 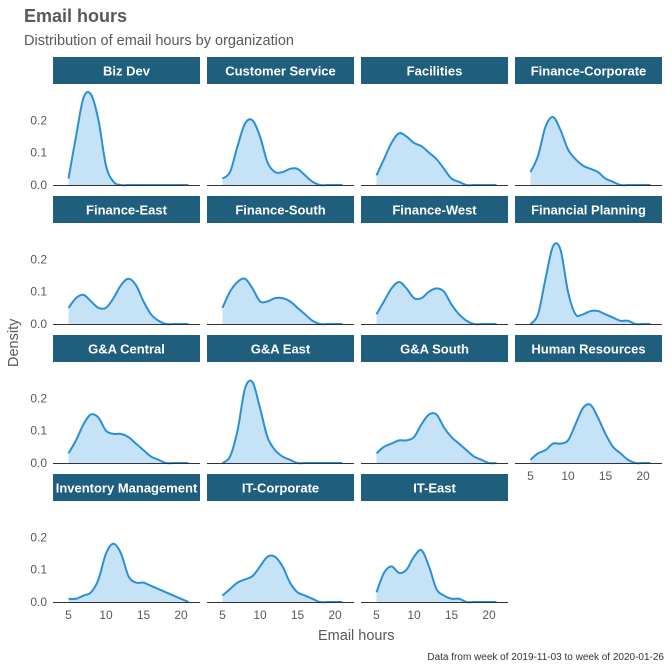 I want to click on facet-title-human-resources: Human Resources, so click(x=588, y=349).